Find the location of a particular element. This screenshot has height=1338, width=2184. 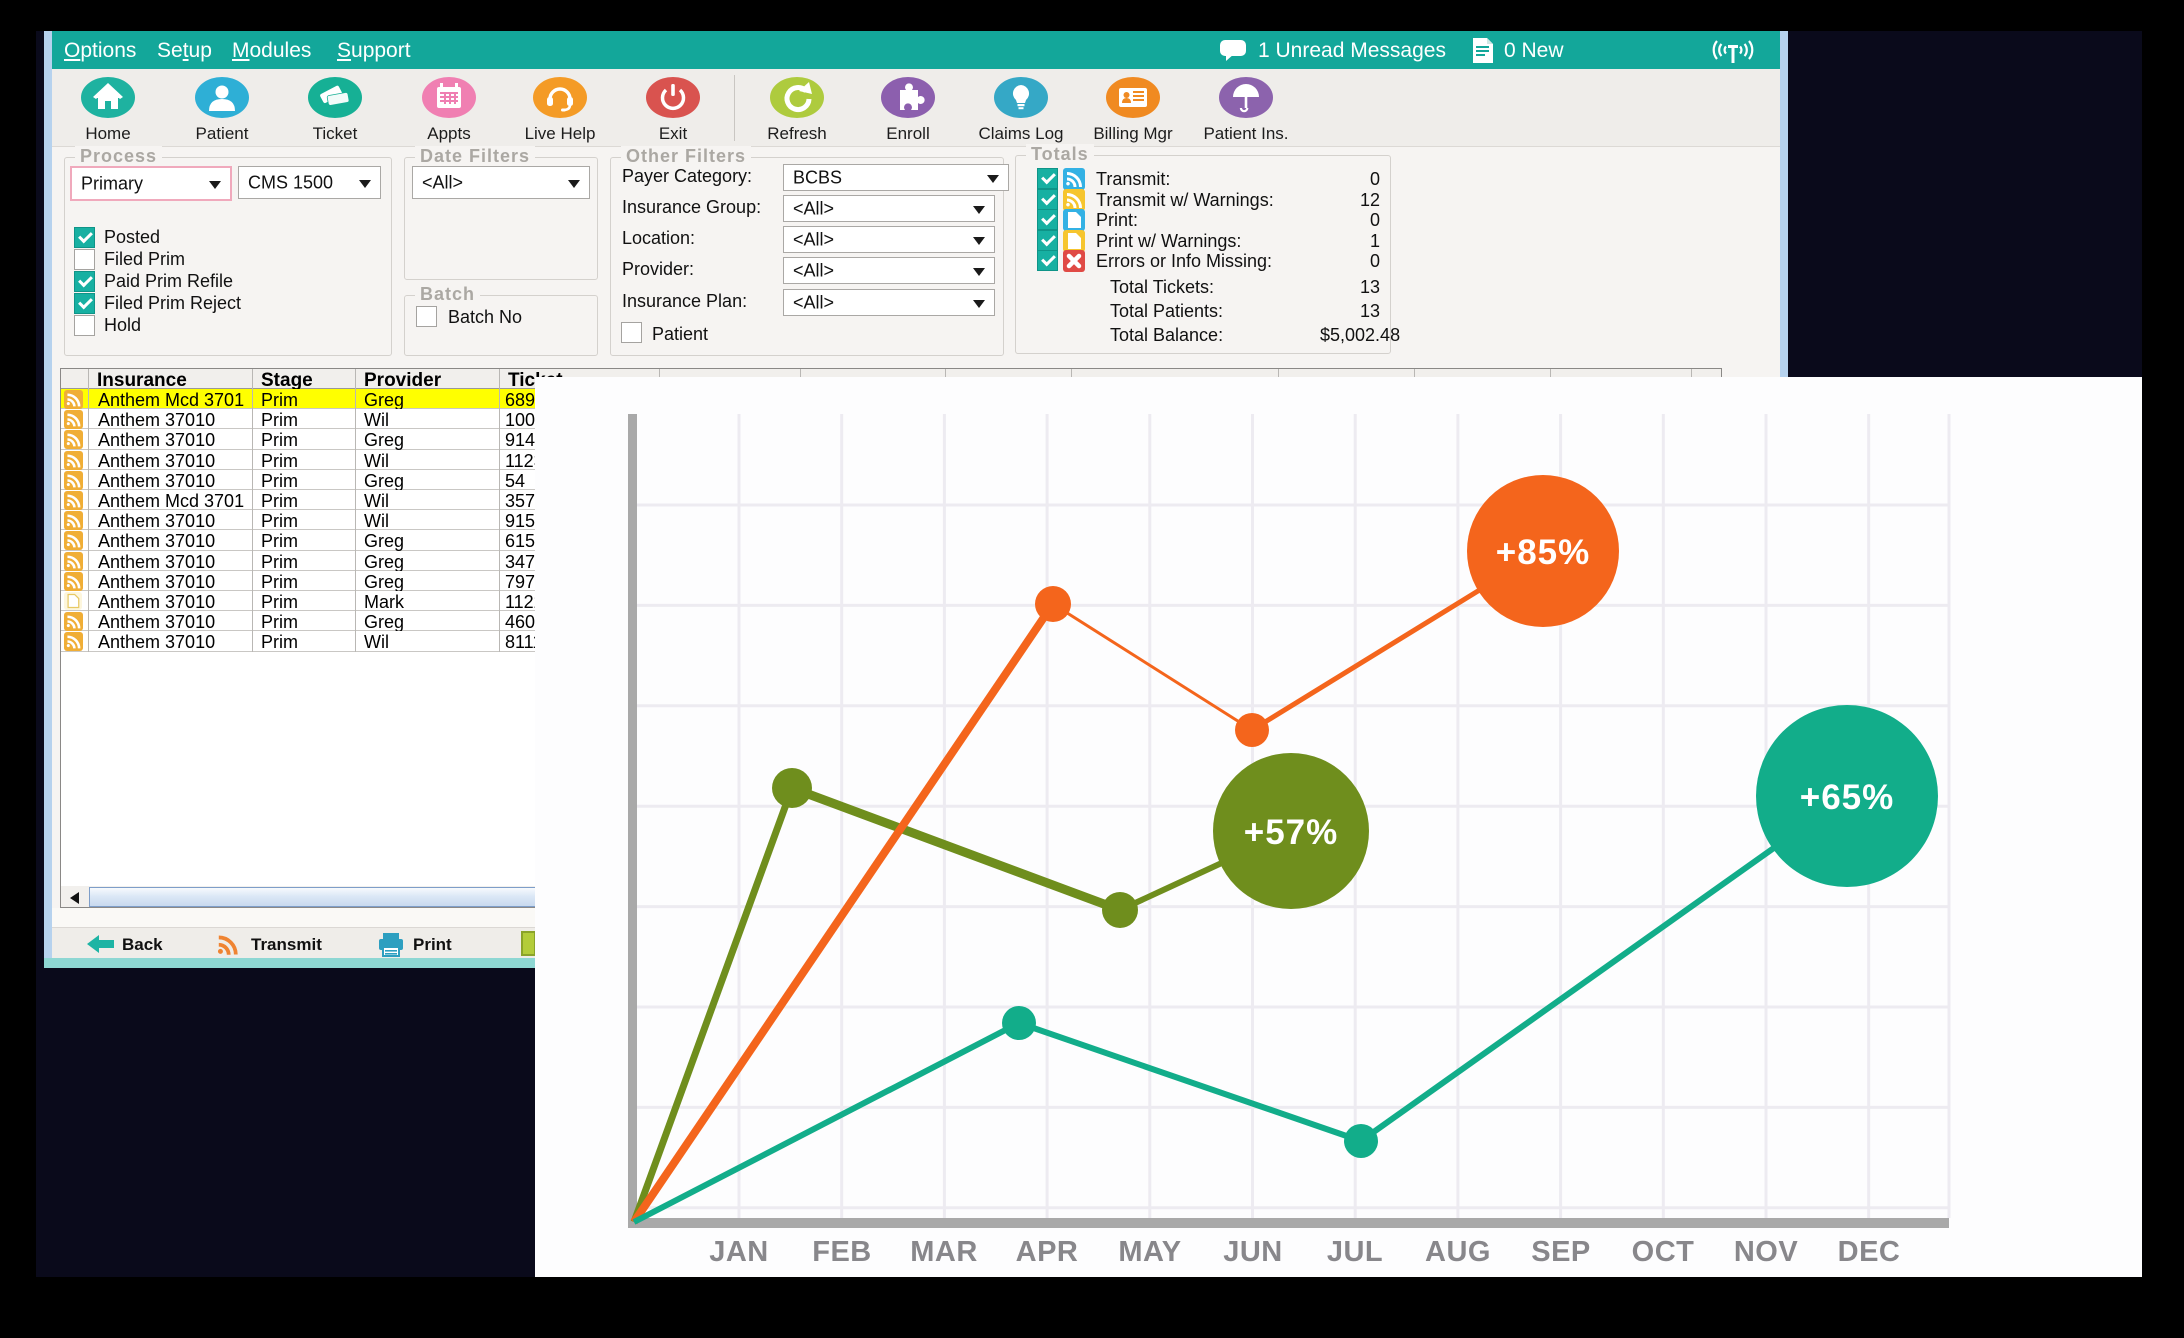

svg-text: FEB is located at coordinates (842, 1252).